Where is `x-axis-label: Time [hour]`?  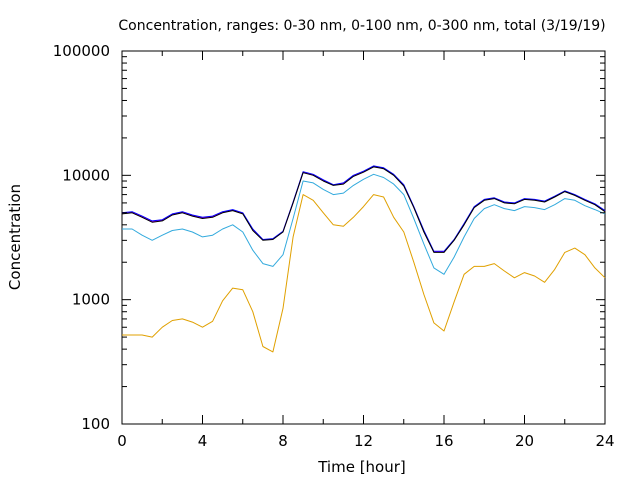 x-axis-label: Time [hour] is located at coordinates (361, 467).